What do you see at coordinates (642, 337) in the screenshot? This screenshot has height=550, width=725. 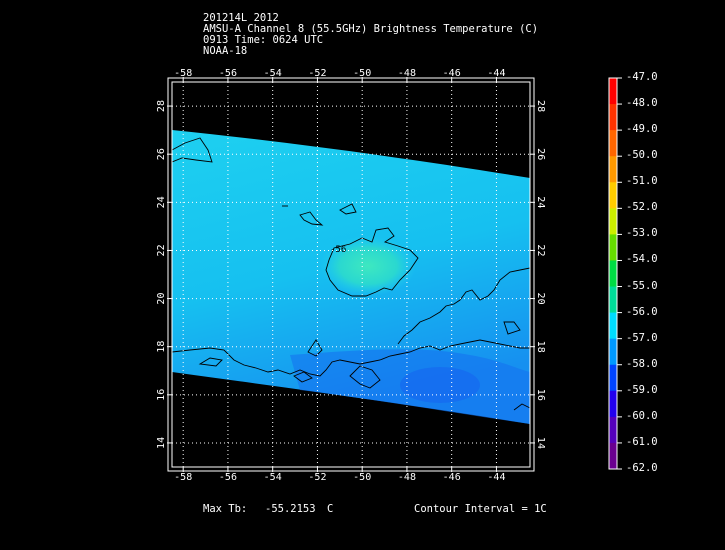 I see `colorbar-label: -57.0` at bounding box center [642, 337].